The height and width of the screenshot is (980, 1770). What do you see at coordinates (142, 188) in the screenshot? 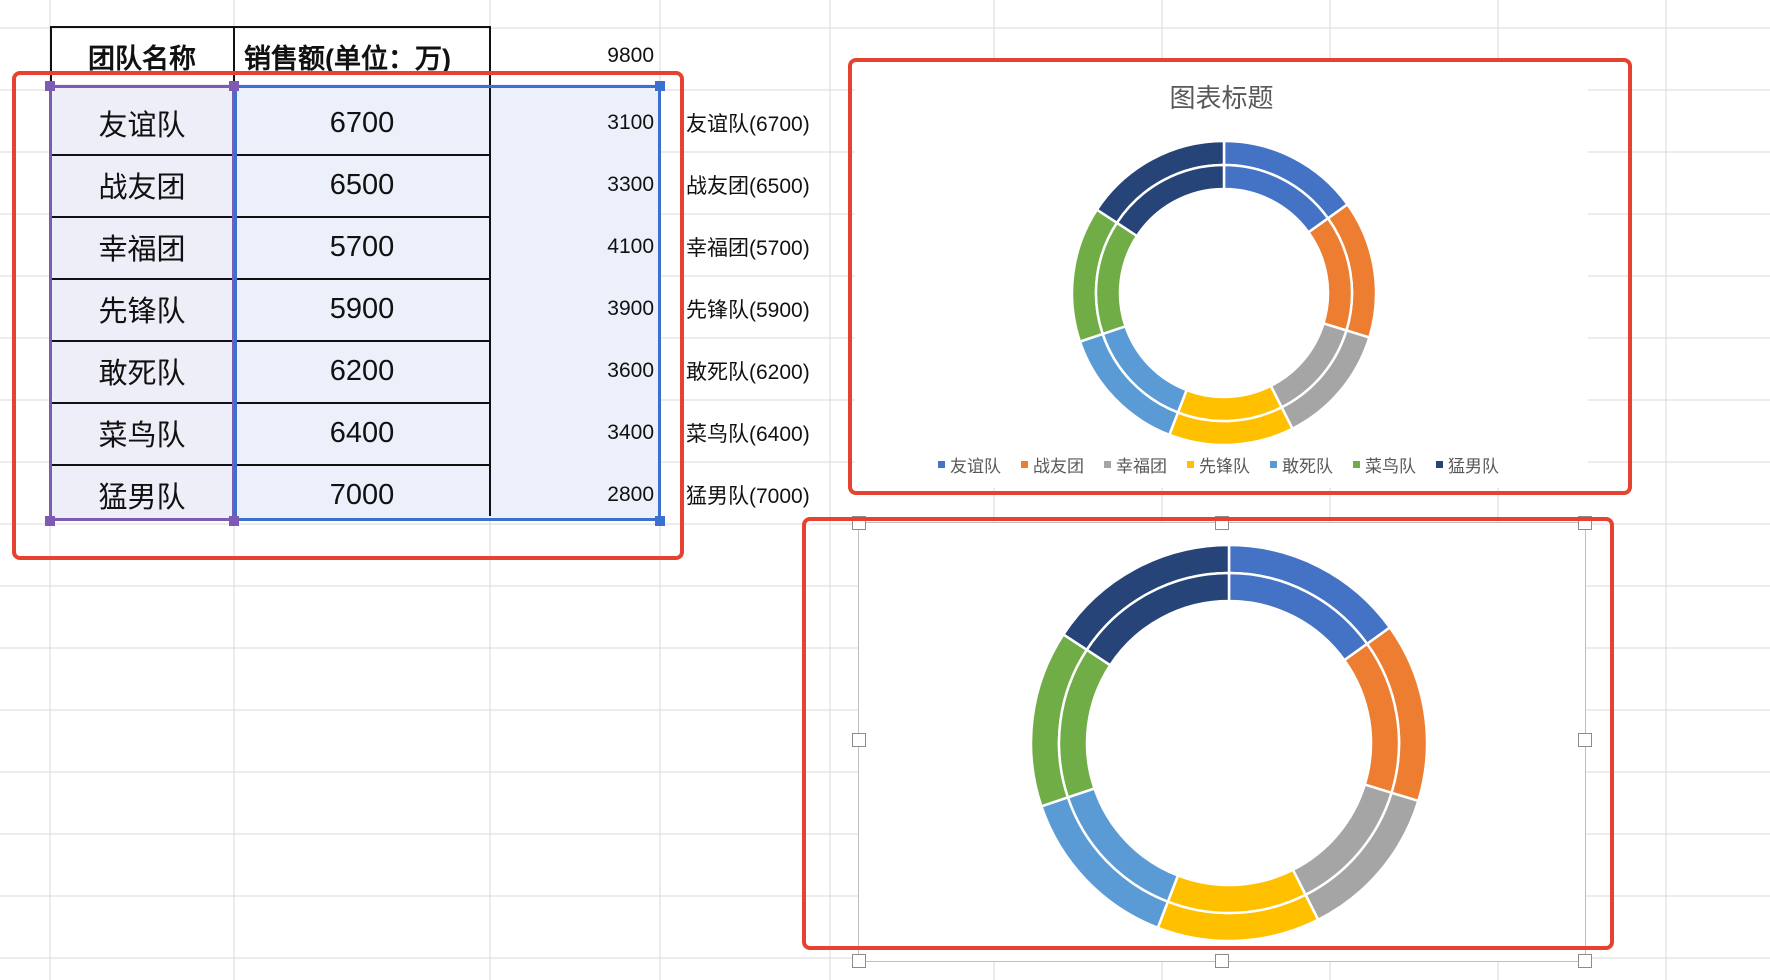
I see `team-cell: 战友团` at bounding box center [142, 188].